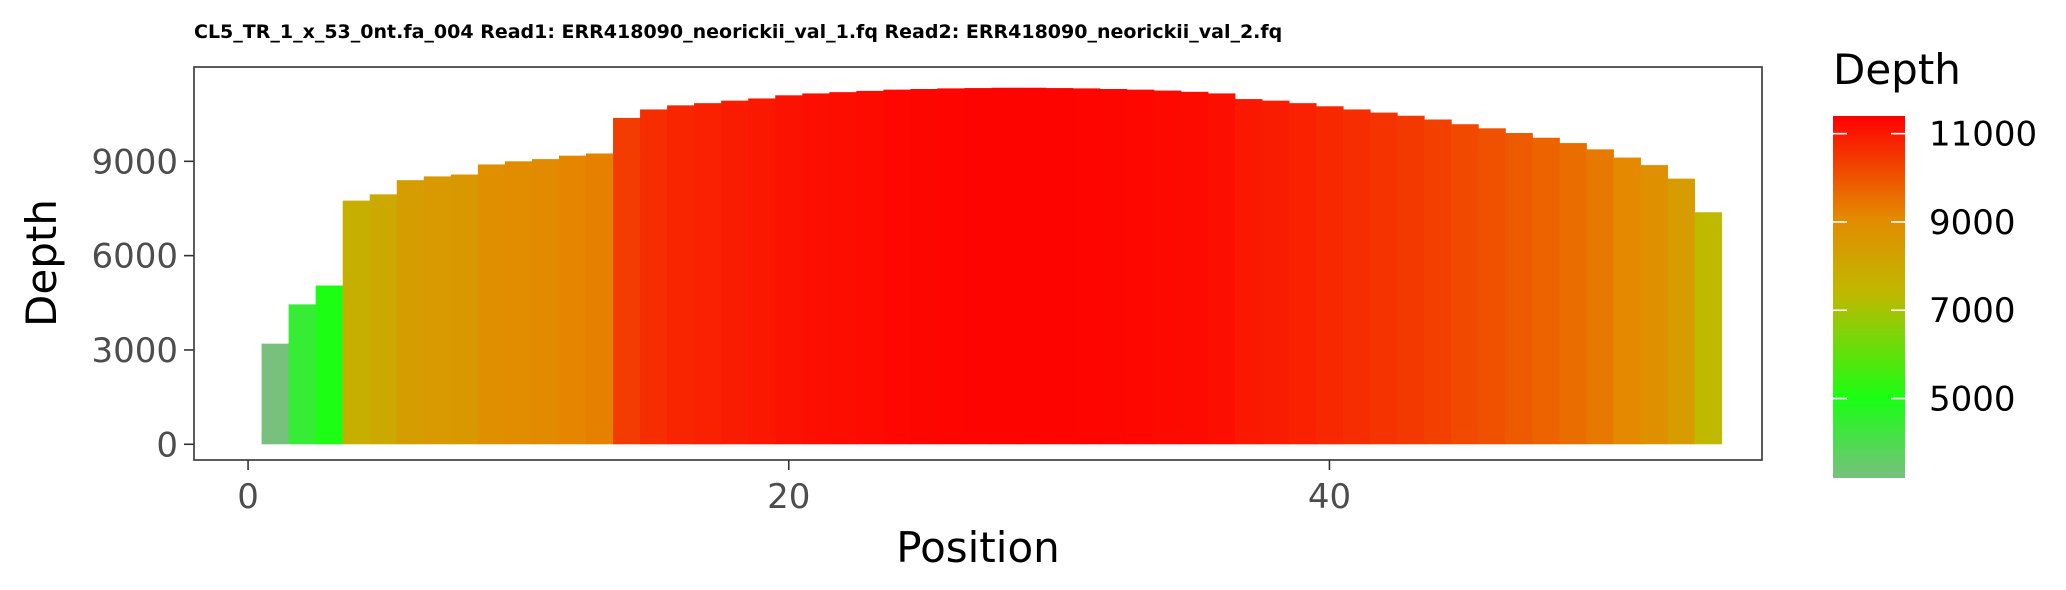 Image resolution: width=2066 pixels, height=590 pixels. I want to click on x-axis: 0 20 40, so click(794, 488).